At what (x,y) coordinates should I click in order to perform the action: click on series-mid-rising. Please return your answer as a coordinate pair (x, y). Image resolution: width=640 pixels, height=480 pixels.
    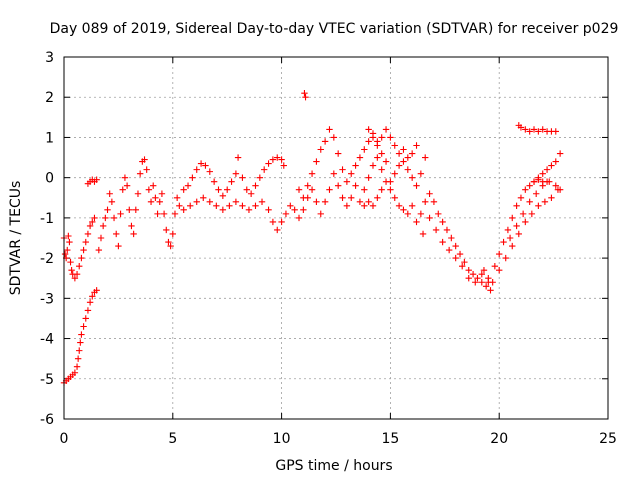
    Looking at the image, I should click on (340, 163).